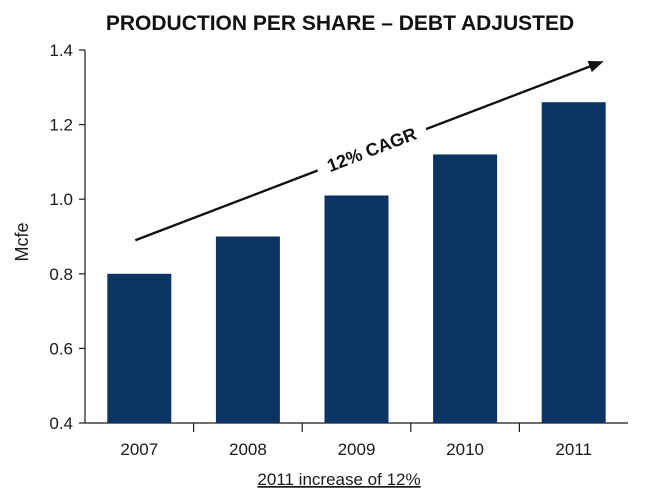 This screenshot has width=647, height=490. What do you see at coordinates (61, 199) in the screenshot?
I see `y-tick-label: 1.0` at bounding box center [61, 199].